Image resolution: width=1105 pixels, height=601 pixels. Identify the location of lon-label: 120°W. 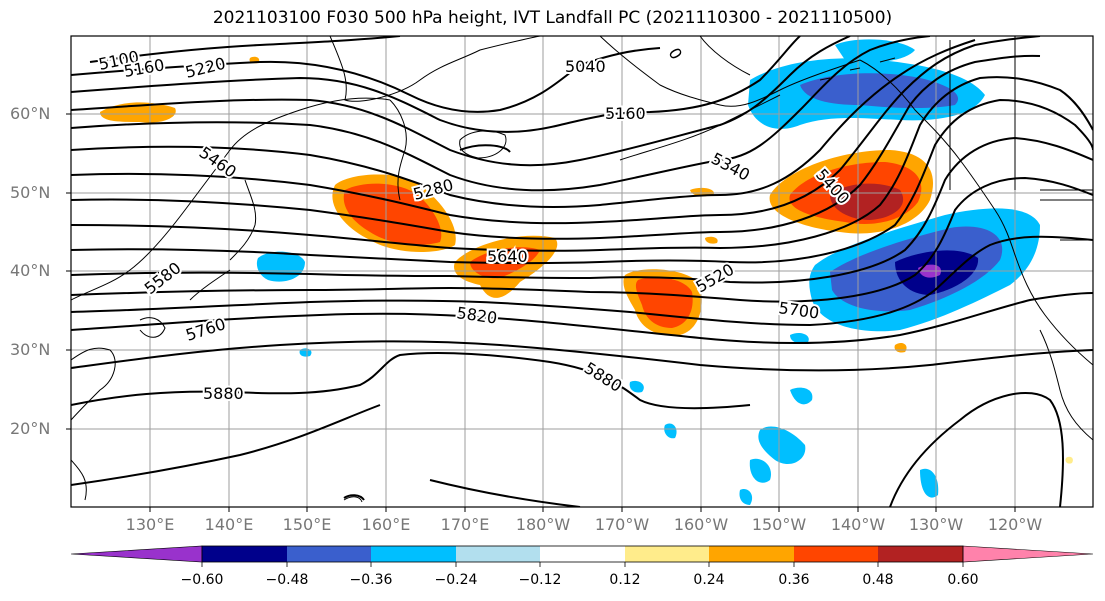
(1015, 524).